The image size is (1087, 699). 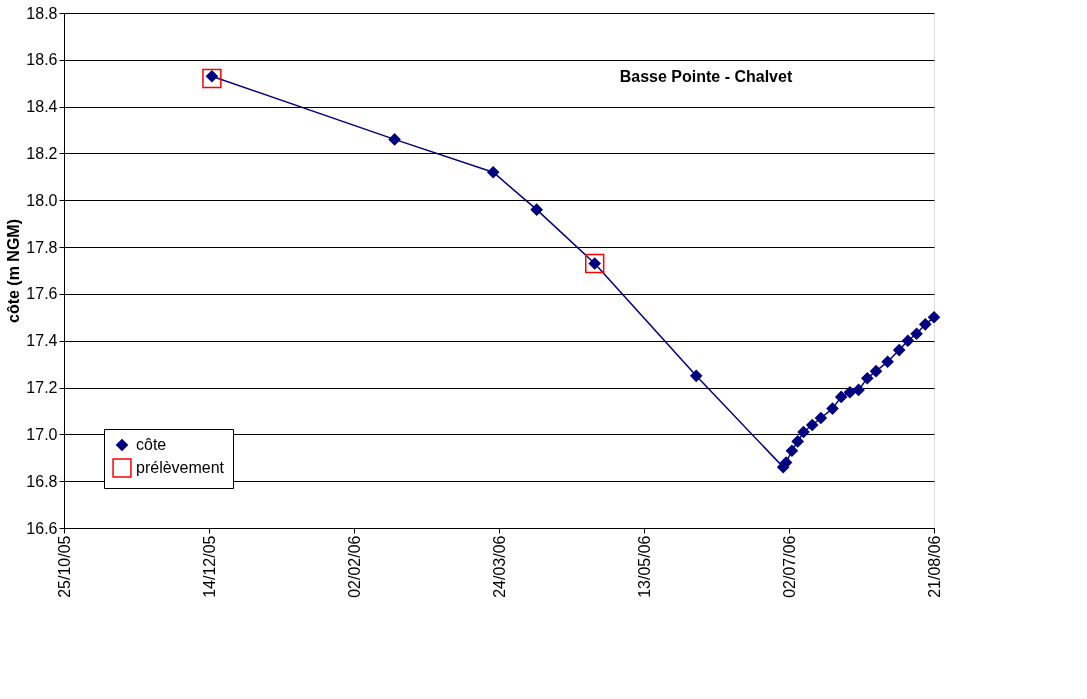 I want to click on legend-label: prélèvement, so click(x=180, y=467).